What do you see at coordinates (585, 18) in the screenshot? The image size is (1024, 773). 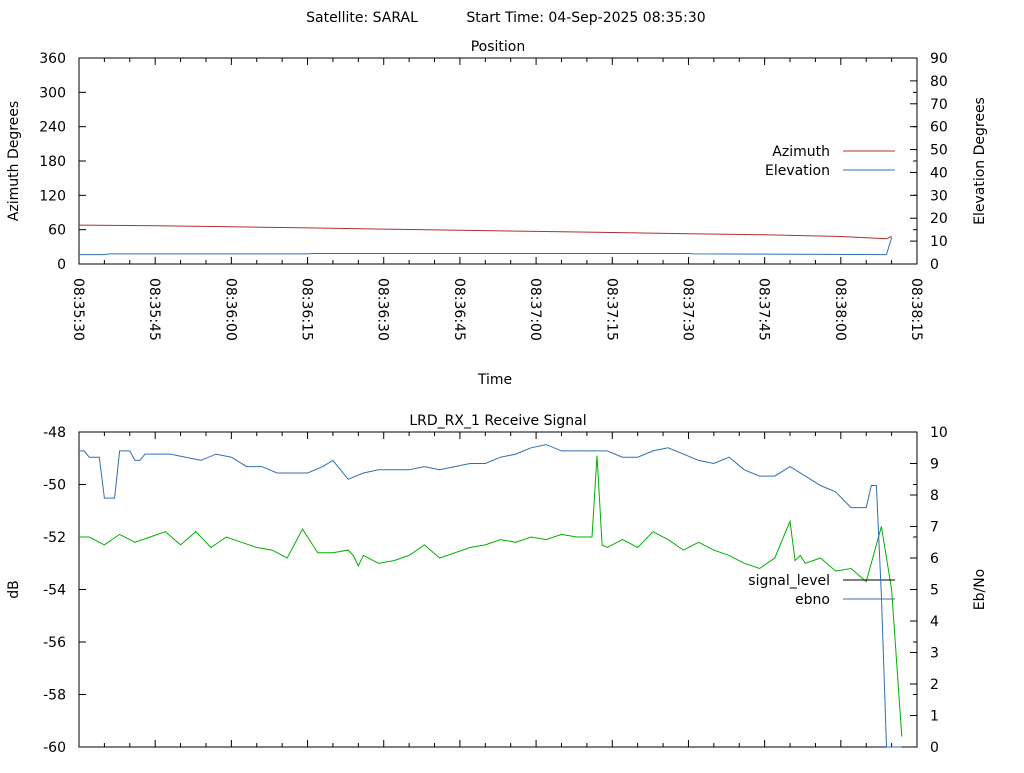 I see `start-time-label: Start Time: 04-Sep-2025 08:35:30` at bounding box center [585, 18].